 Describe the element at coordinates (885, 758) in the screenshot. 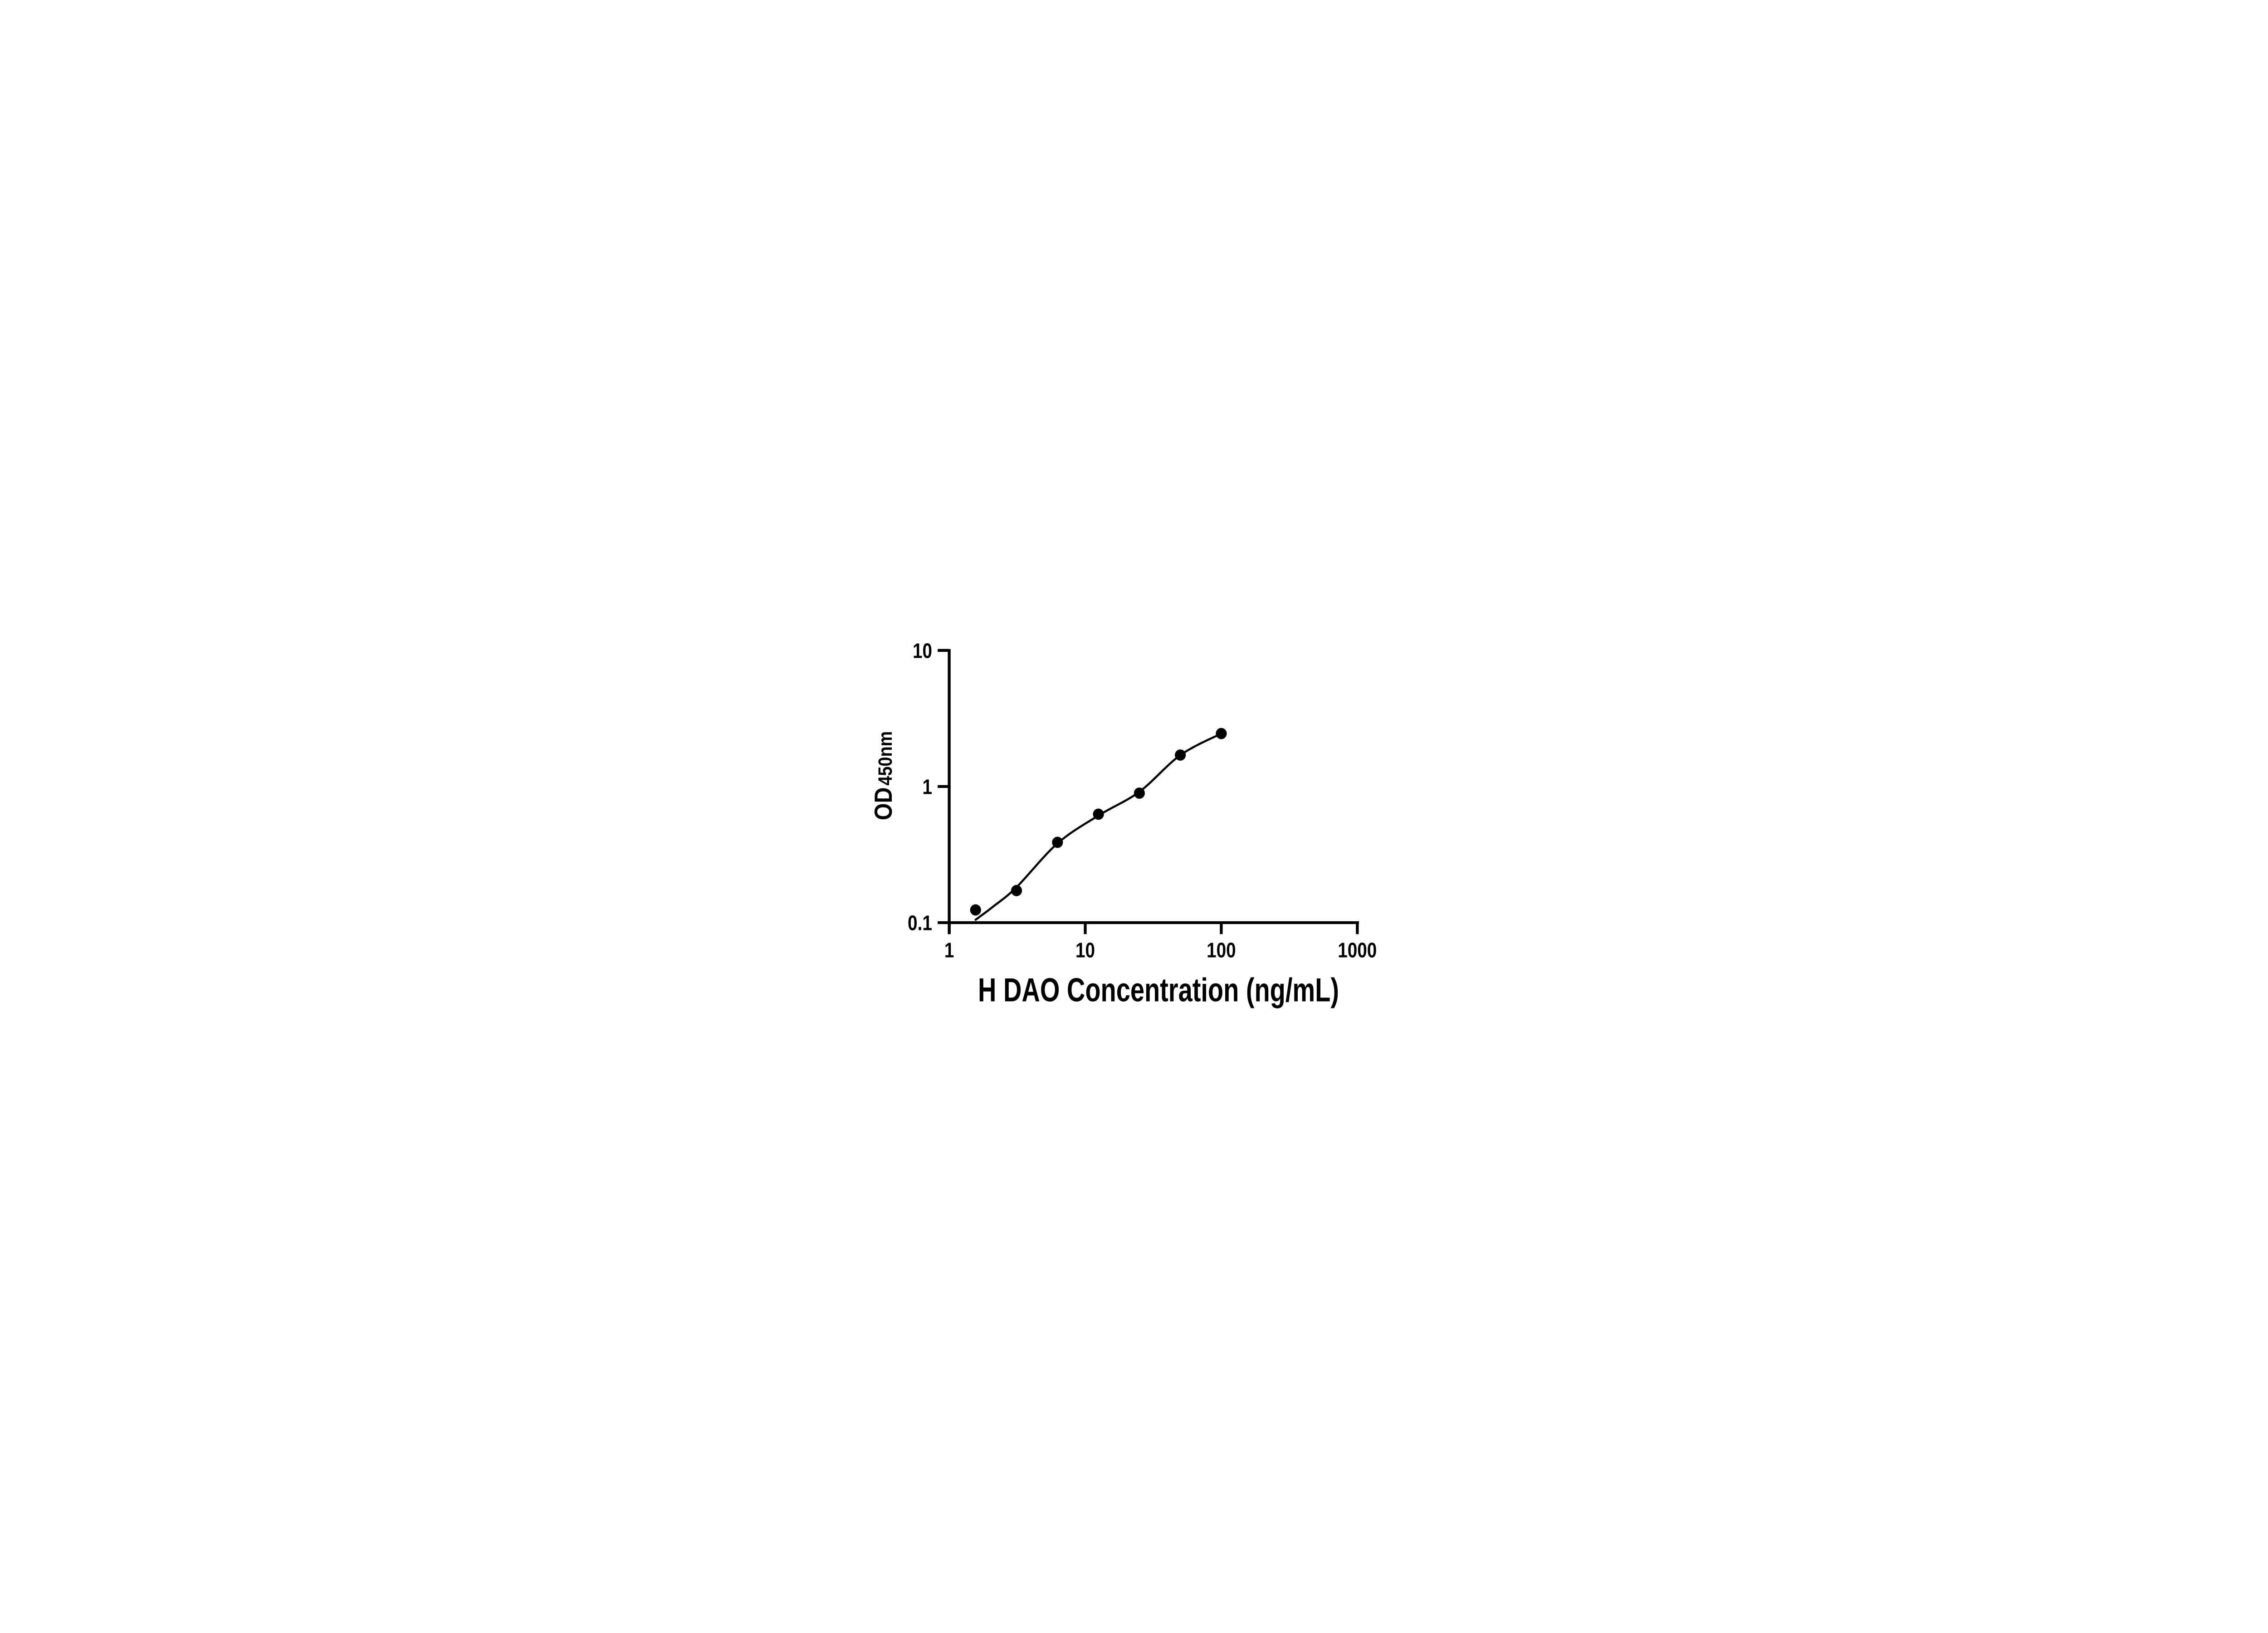

I see `y-axis-title-subscript: 450nm` at that location.